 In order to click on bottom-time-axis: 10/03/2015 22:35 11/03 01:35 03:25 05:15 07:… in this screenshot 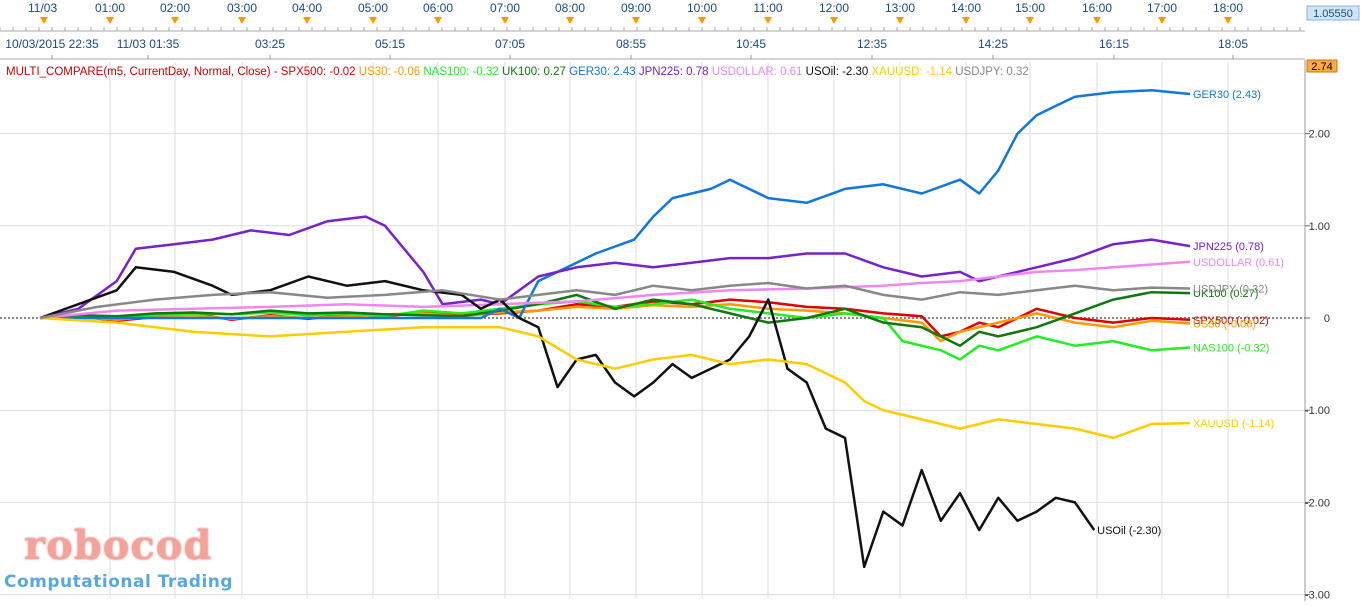, I will do `click(652, 46)`.